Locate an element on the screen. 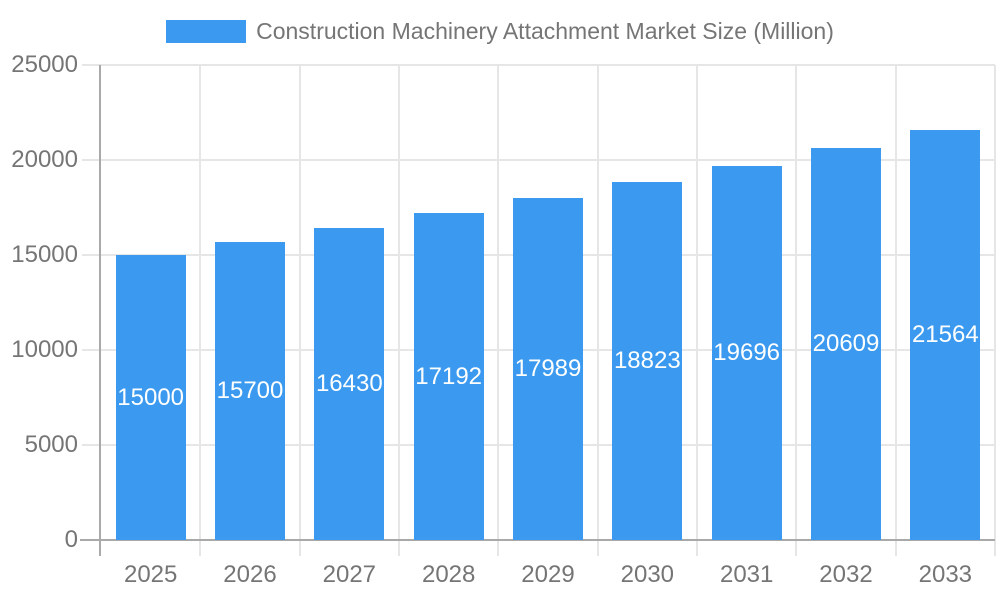  x-tick-label: 2026 is located at coordinates (250, 574).